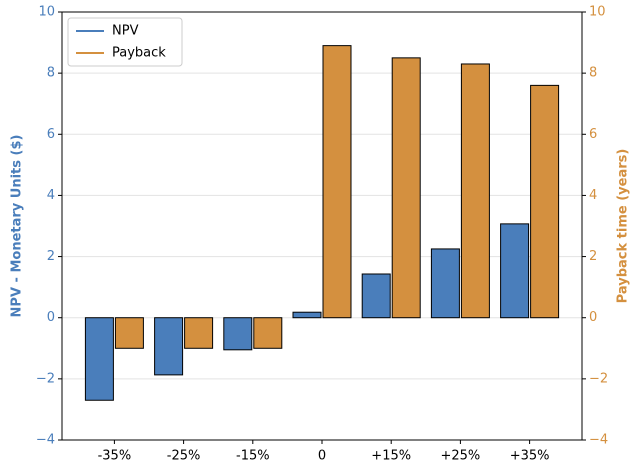  What do you see at coordinates (593, 256) in the screenshot?
I see `y2-tick-label: 2` at bounding box center [593, 256].